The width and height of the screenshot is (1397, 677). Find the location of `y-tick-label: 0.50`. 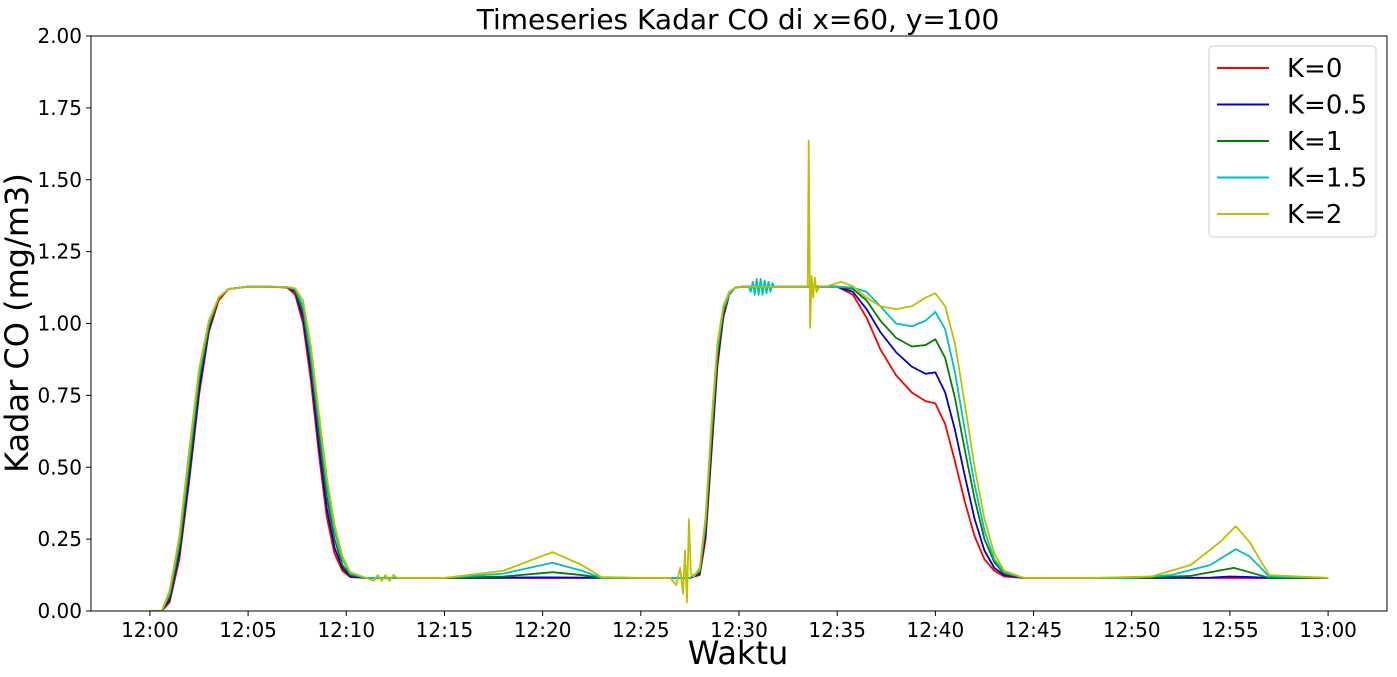

y-tick-label: 0.50 is located at coordinates (59, 467).